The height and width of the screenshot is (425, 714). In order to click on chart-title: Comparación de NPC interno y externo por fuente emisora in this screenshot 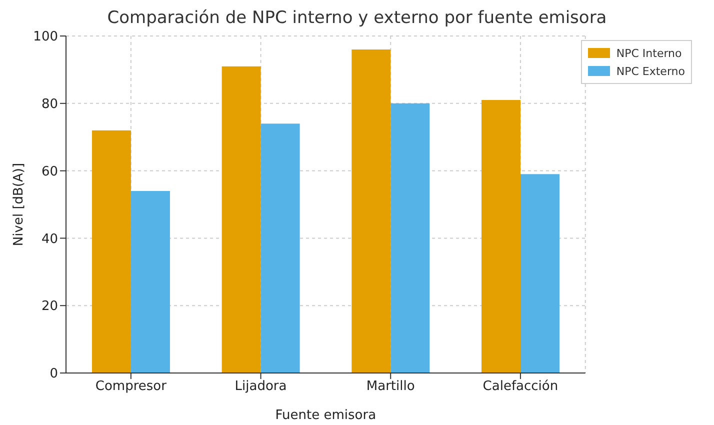, I will do `click(357, 19)`.